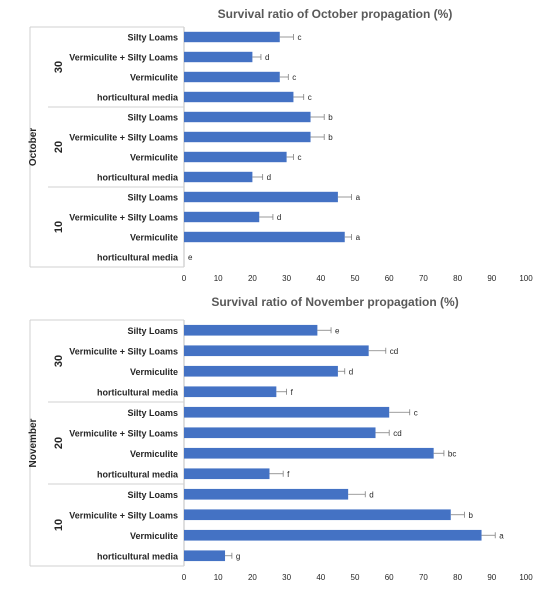  I want to click on significance-letter: g, so click(238, 556).